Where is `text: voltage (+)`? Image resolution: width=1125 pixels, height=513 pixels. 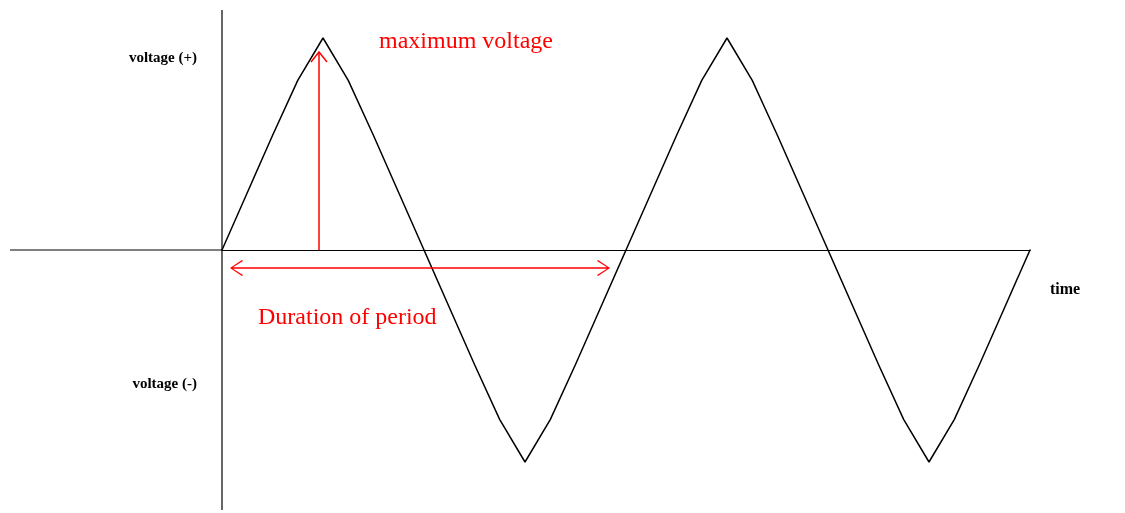 text: voltage (+) is located at coordinates (162, 57).